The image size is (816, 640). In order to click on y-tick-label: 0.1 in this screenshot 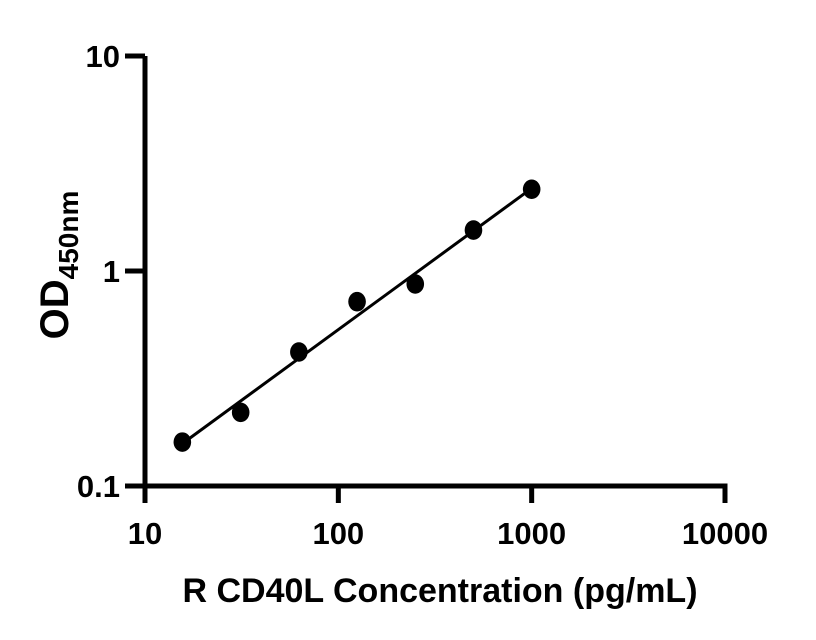, I will do `click(98, 486)`.